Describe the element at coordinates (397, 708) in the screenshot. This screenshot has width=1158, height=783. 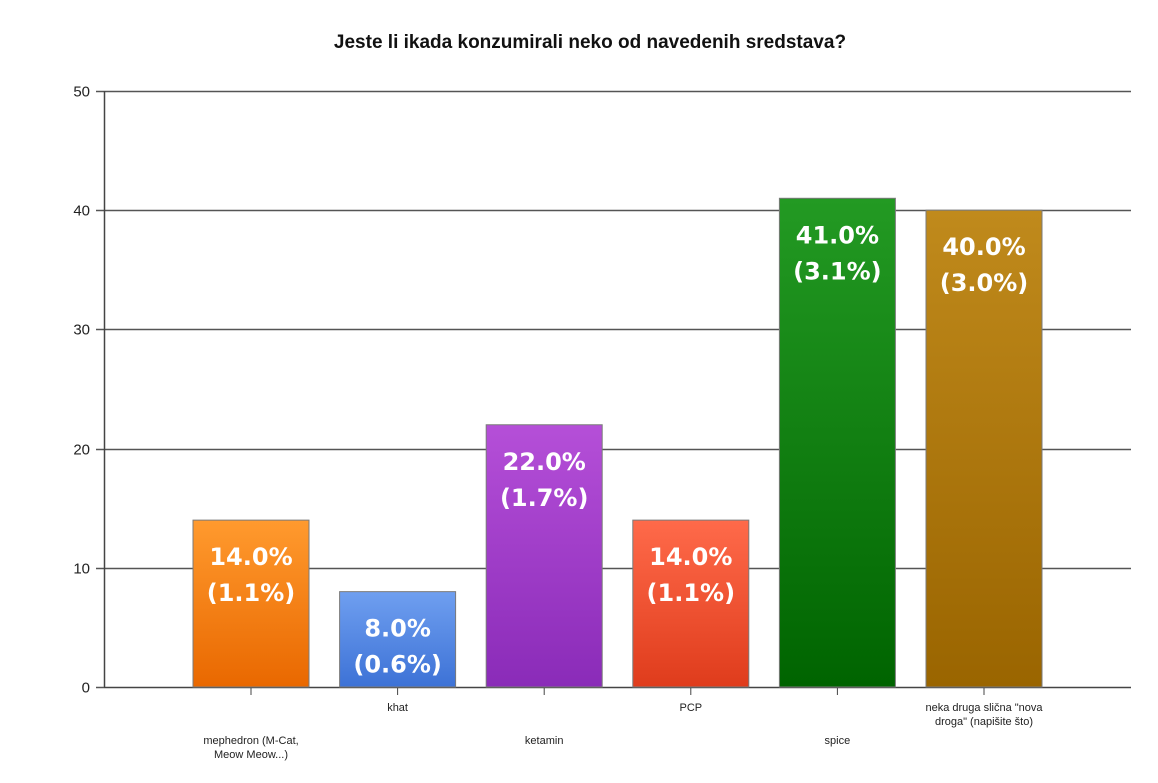
I see `category-label: khat` at that location.